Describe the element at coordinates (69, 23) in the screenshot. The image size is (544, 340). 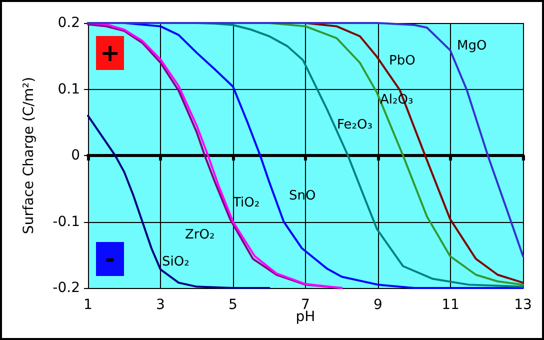
I see `y-tick-label: 0.2` at that location.